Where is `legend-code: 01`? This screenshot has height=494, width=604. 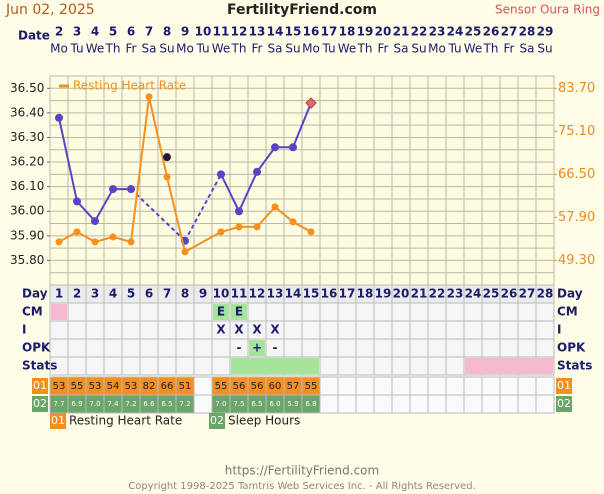
legend-code: 01 is located at coordinates (58, 420).